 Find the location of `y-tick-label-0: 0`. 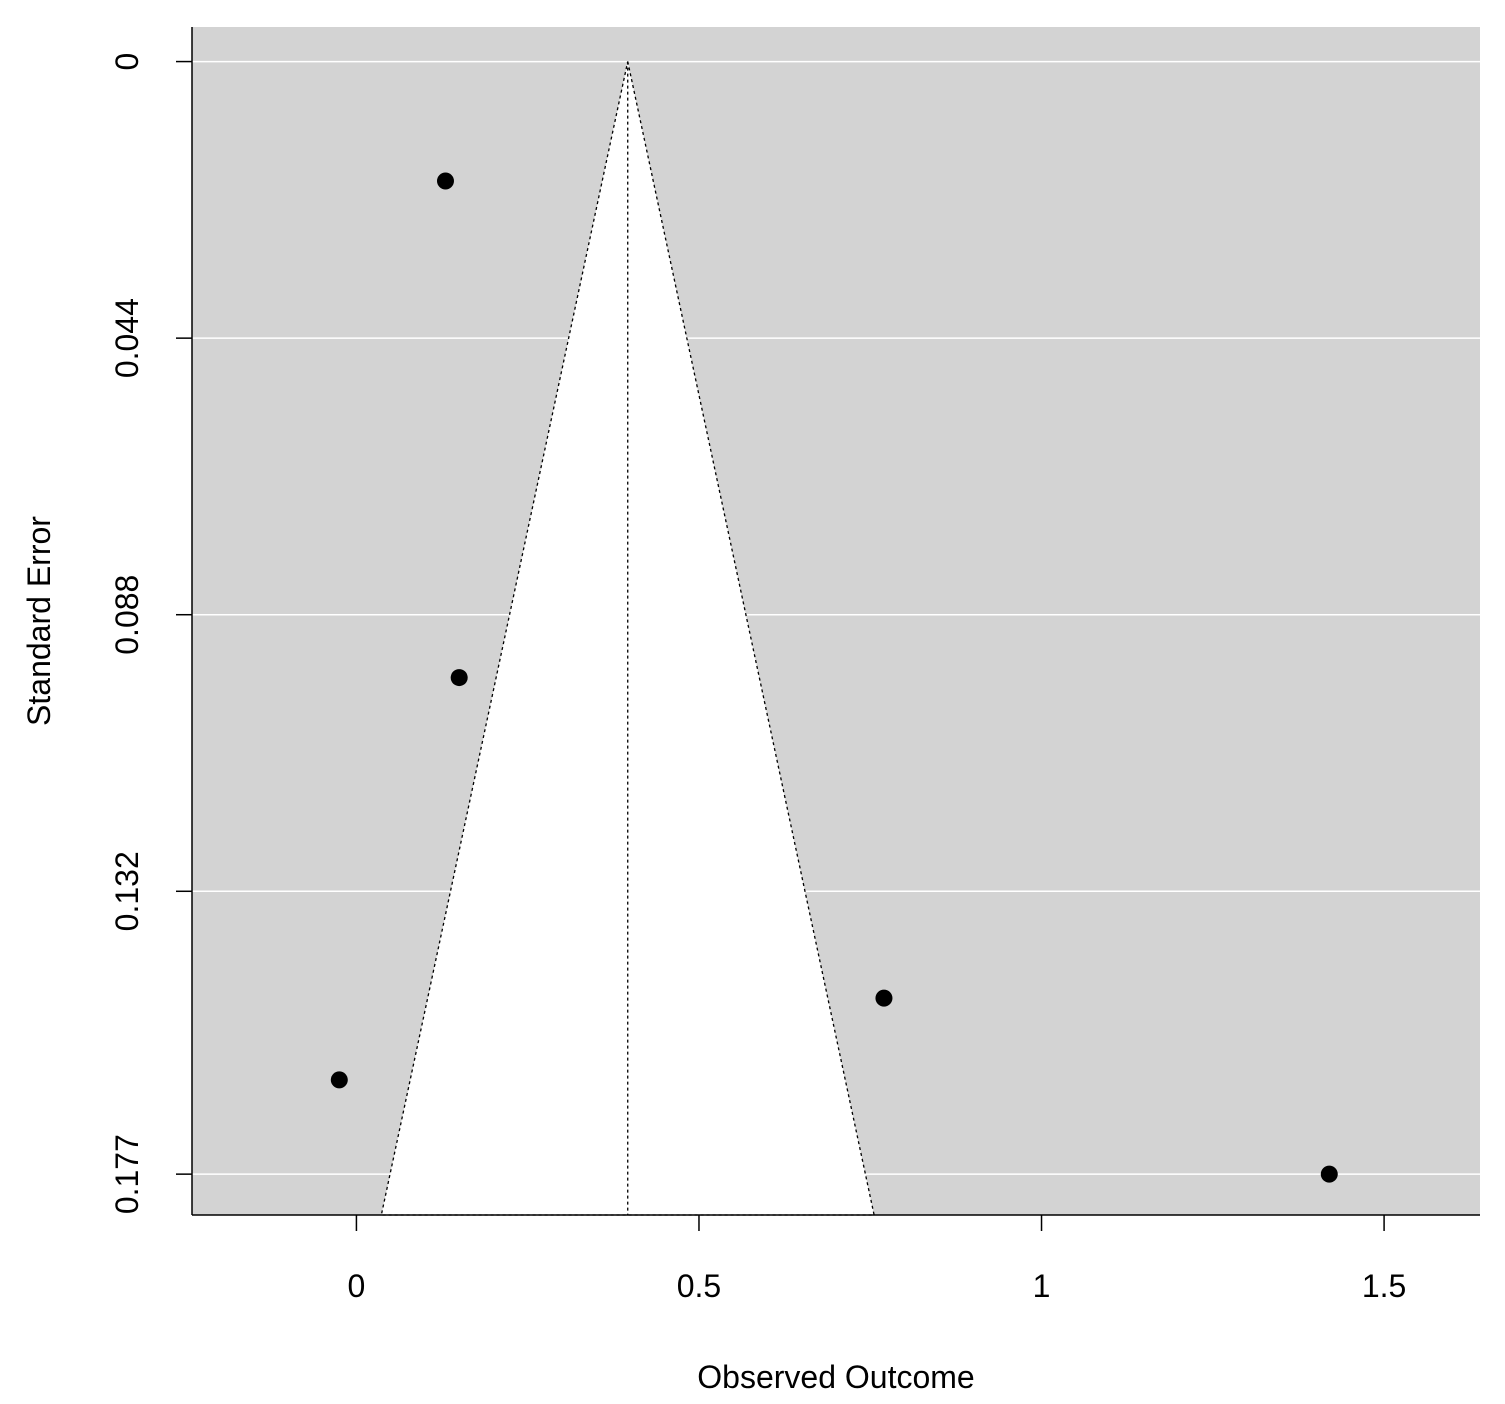

y-tick-label-0: 0 is located at coordinates (127, 62).